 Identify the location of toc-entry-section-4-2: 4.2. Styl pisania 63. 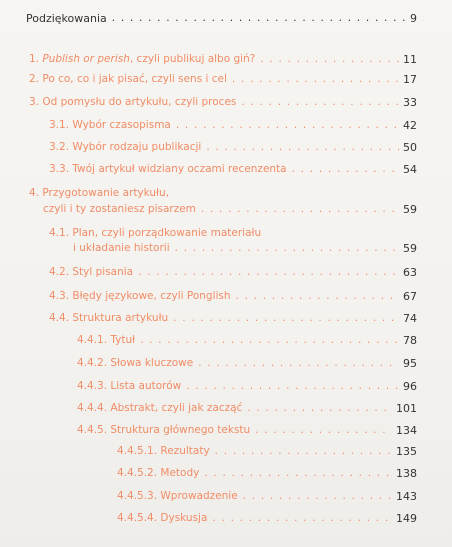
(233, 272).